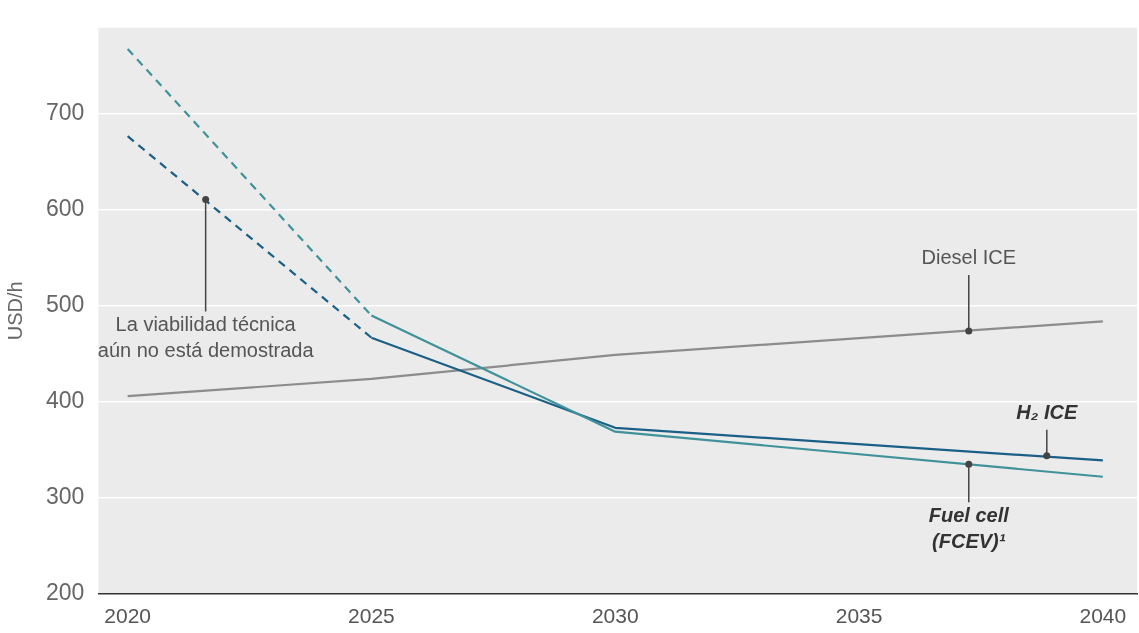 The height and width of the screenshot is (633, 1139). Describe the element at coordinates (65, 400) in the screenshot. I see `y-tick-label: 400` at that location.